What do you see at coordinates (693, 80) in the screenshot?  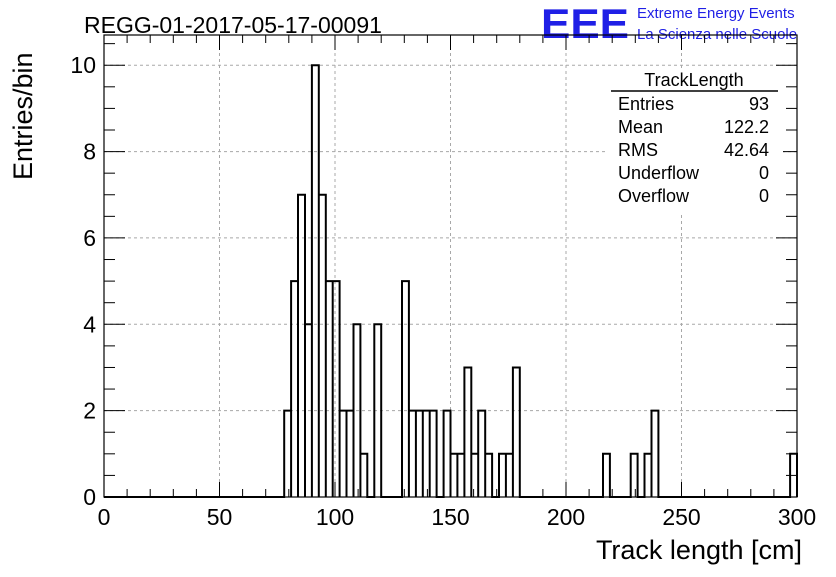 I see `stats-title: TrackLength` at bounding box center [693, 80].